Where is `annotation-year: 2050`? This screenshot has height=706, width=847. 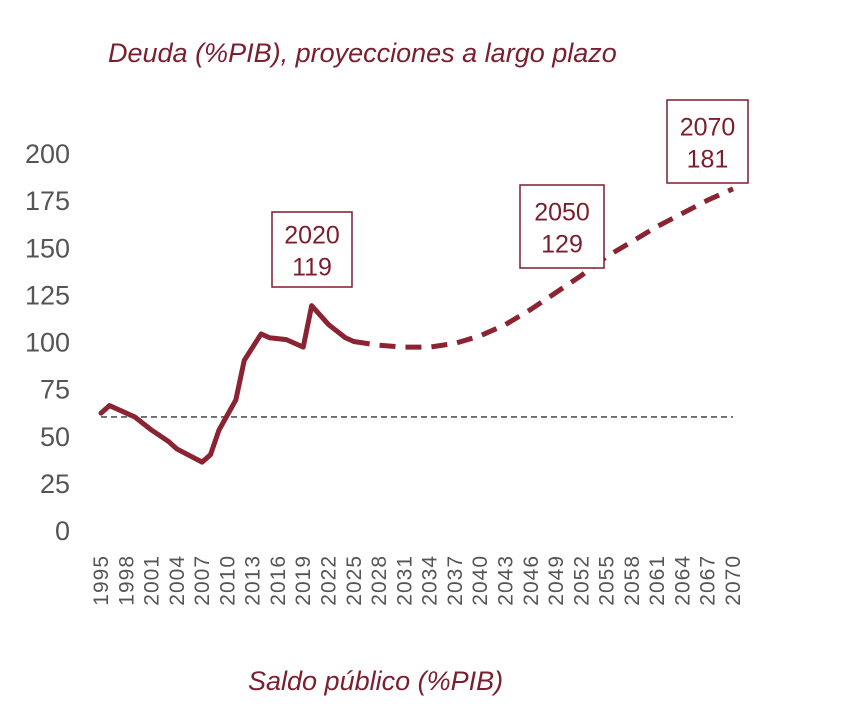
annotation-year: 2050 is located at coordinates (562, 213).